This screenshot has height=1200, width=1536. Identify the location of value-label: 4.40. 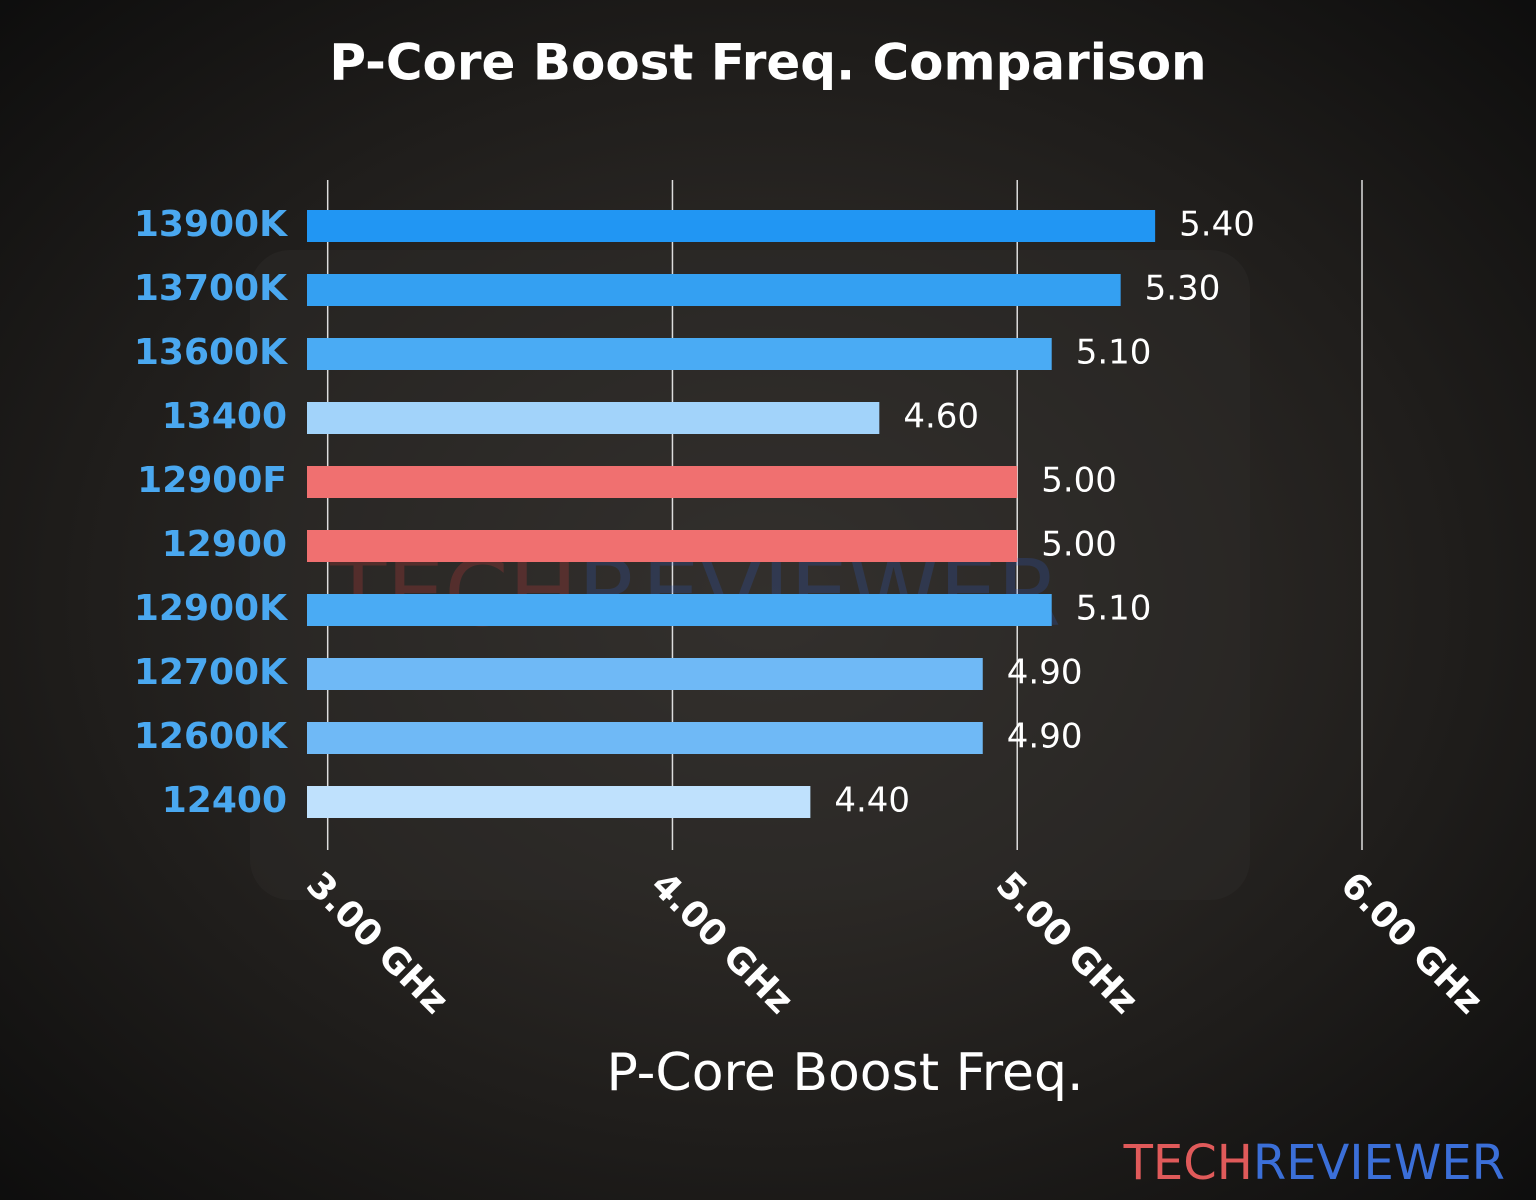
(872, 801).